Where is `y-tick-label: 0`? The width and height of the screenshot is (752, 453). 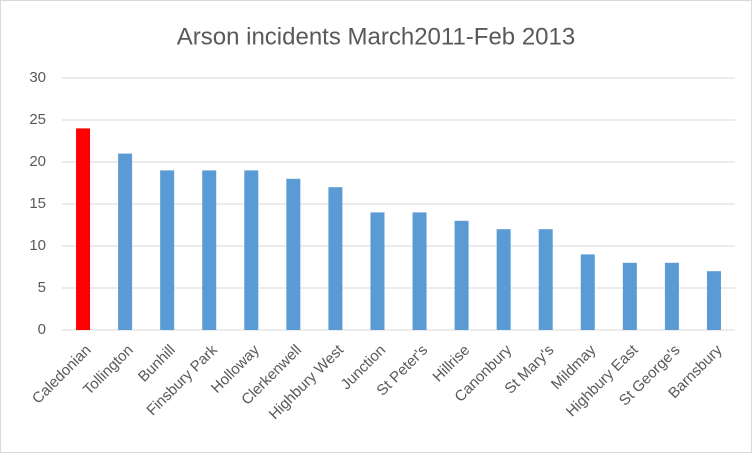 y-tick-label: 0 is located at coordinates (42, 329).